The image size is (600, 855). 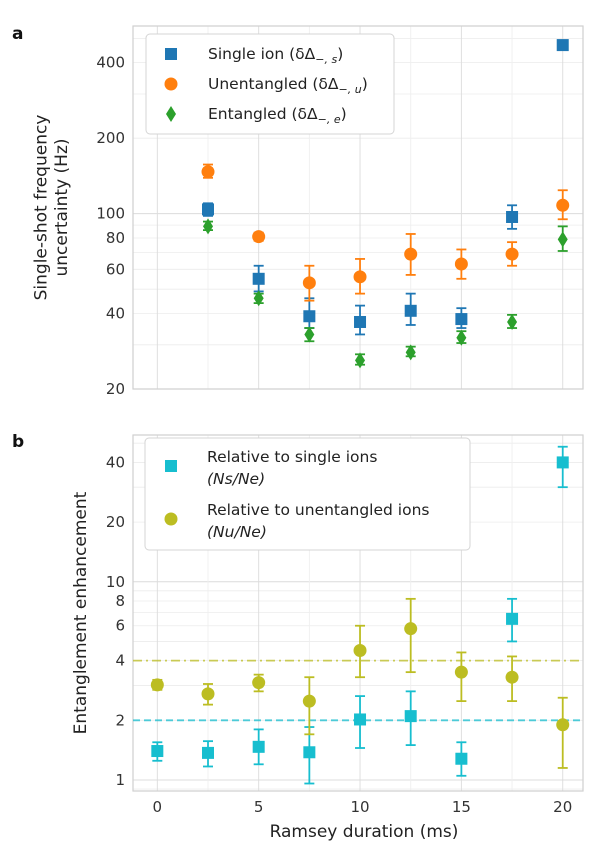 What do you see at coordinates (273, 84) in the screenshot?
I see `legend-label-main: Unentangled (δΔ` at bounding box center [273, 84].